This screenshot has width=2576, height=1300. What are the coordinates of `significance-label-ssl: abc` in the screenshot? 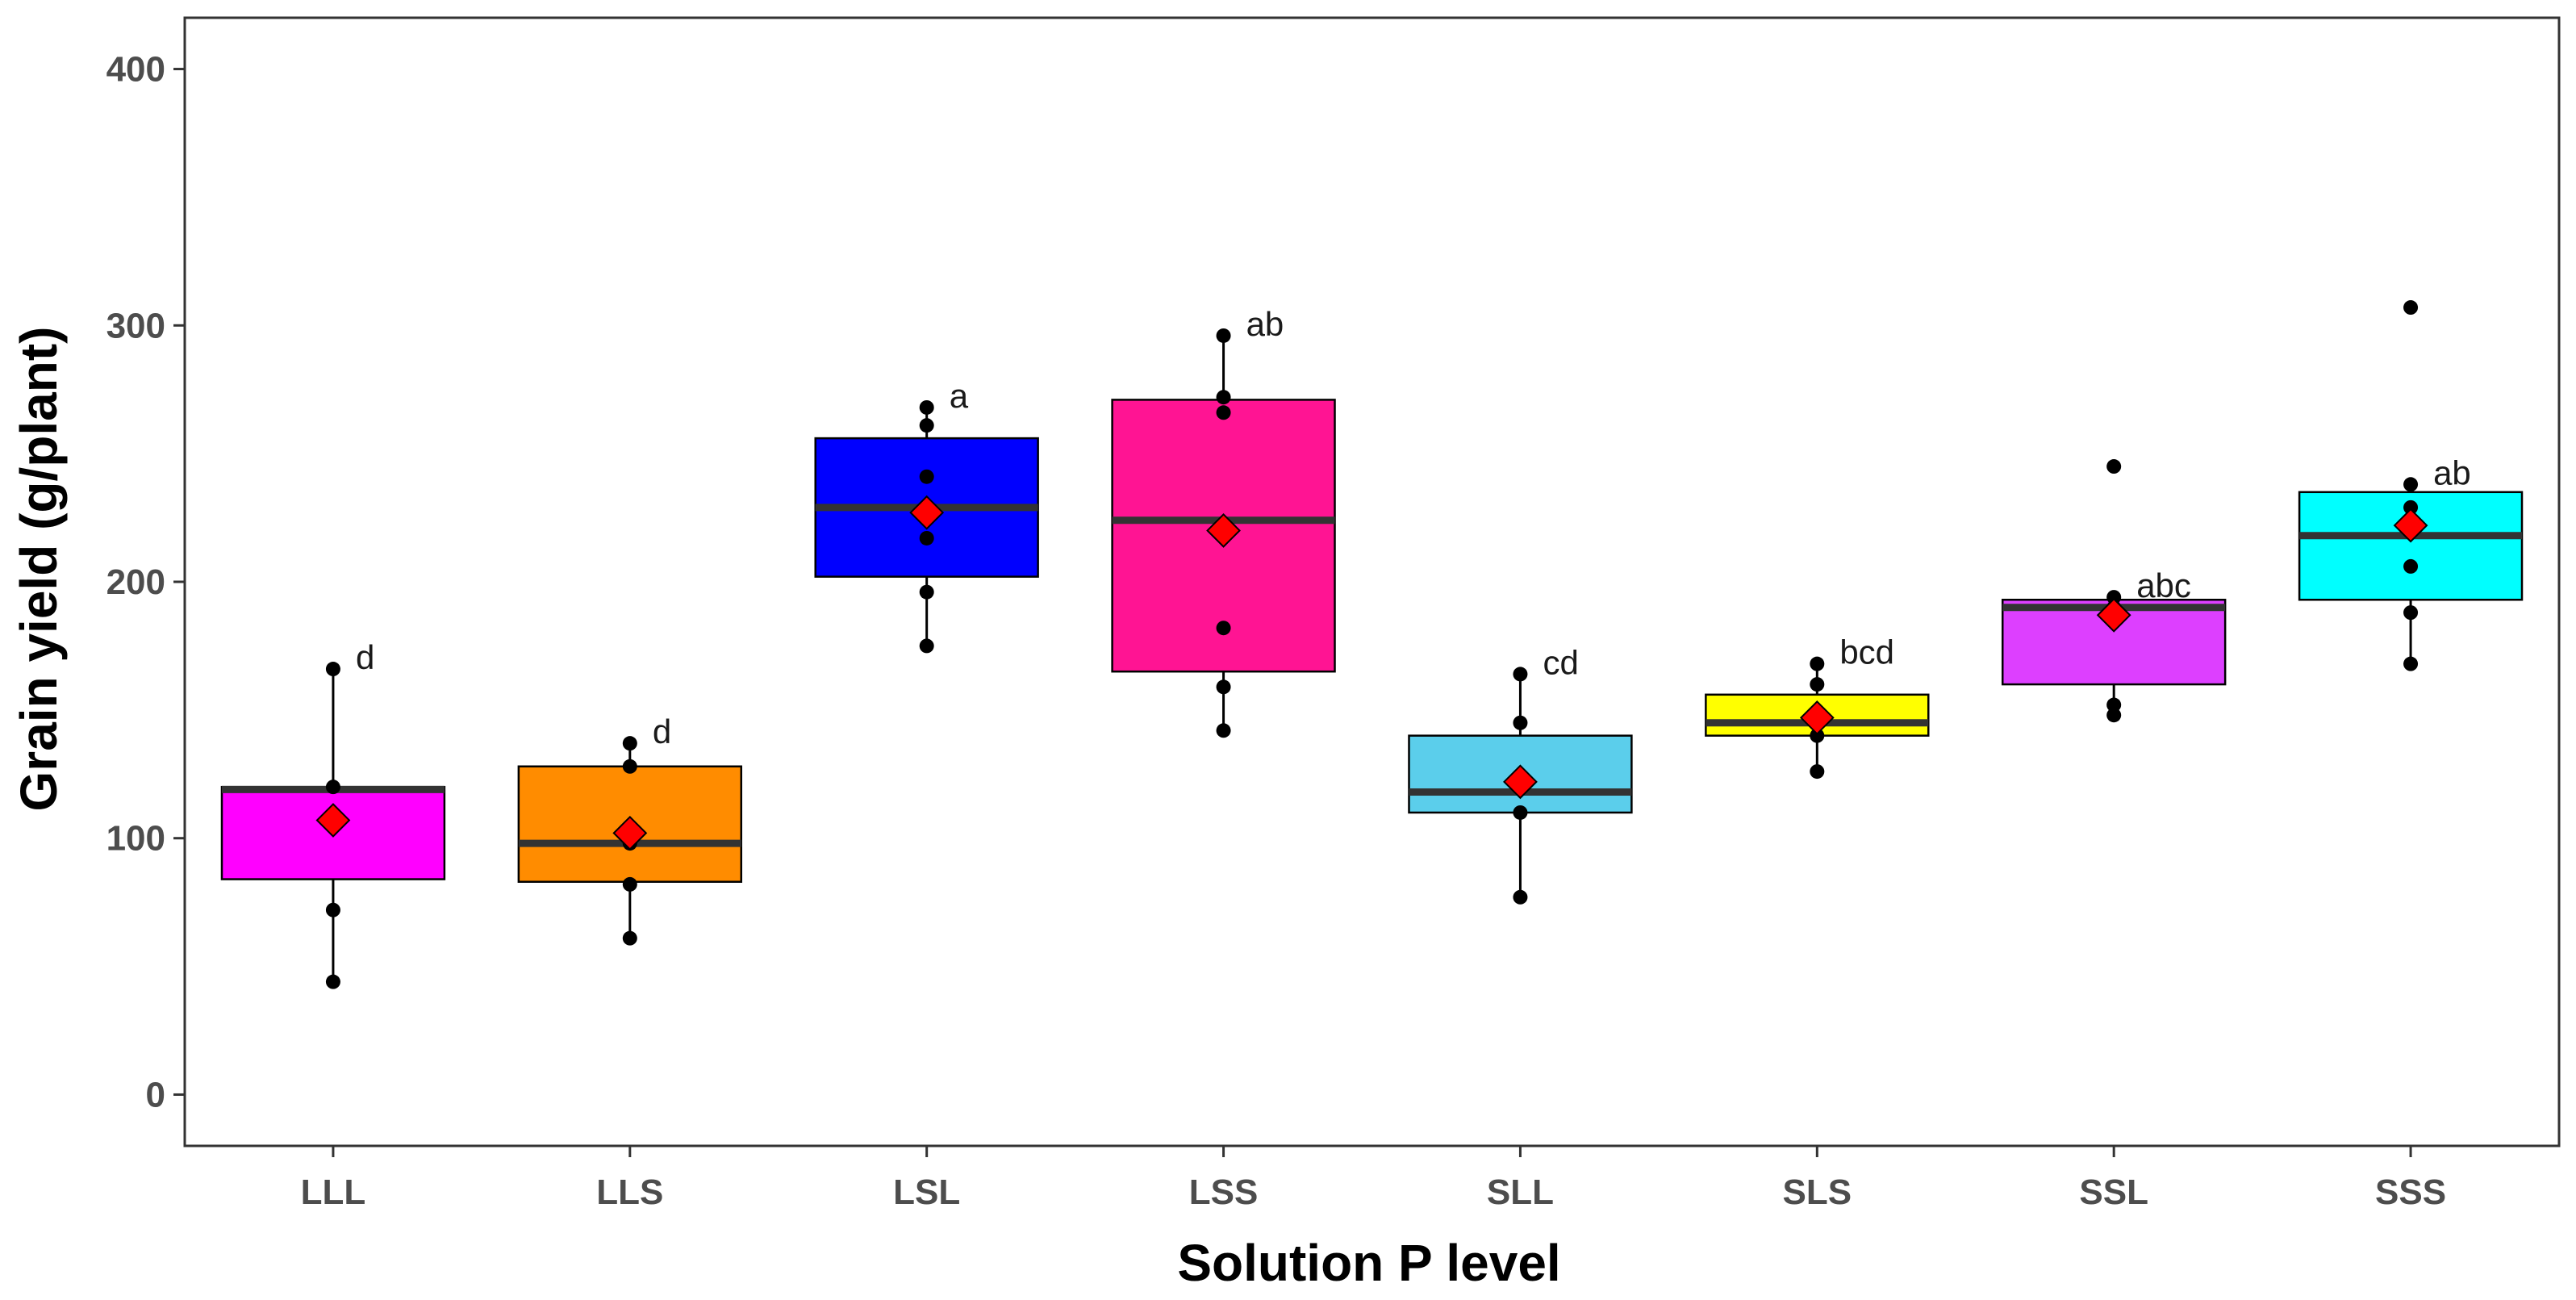 It's located at (2163, 585).